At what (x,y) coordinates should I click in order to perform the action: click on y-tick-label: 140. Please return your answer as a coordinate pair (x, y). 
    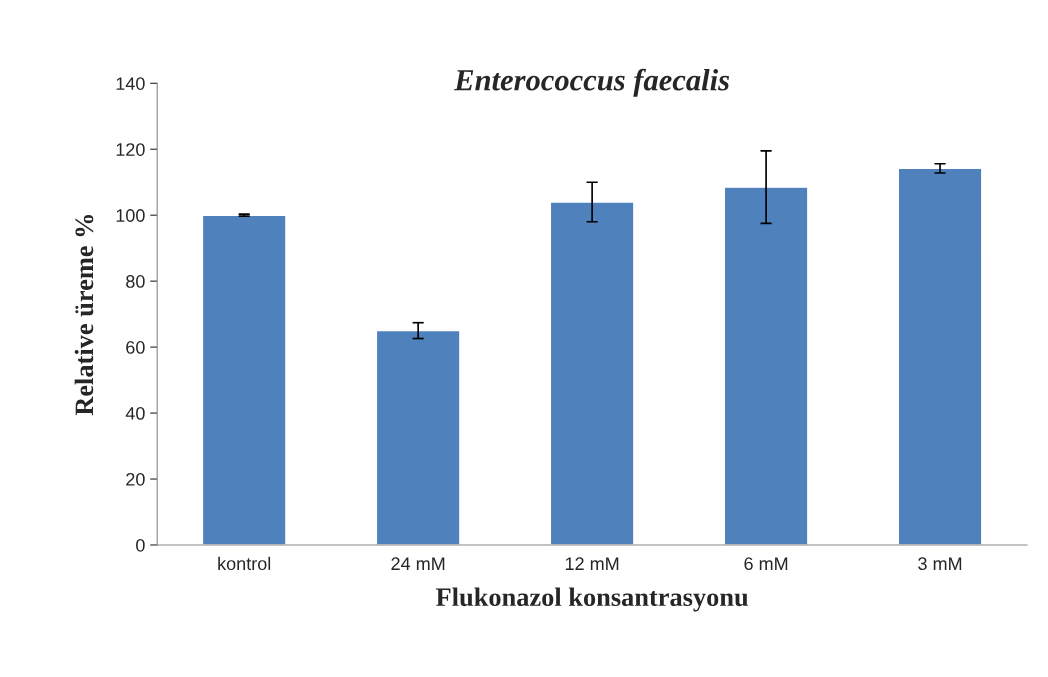
    Looking at the image, I should click on (130, 83).